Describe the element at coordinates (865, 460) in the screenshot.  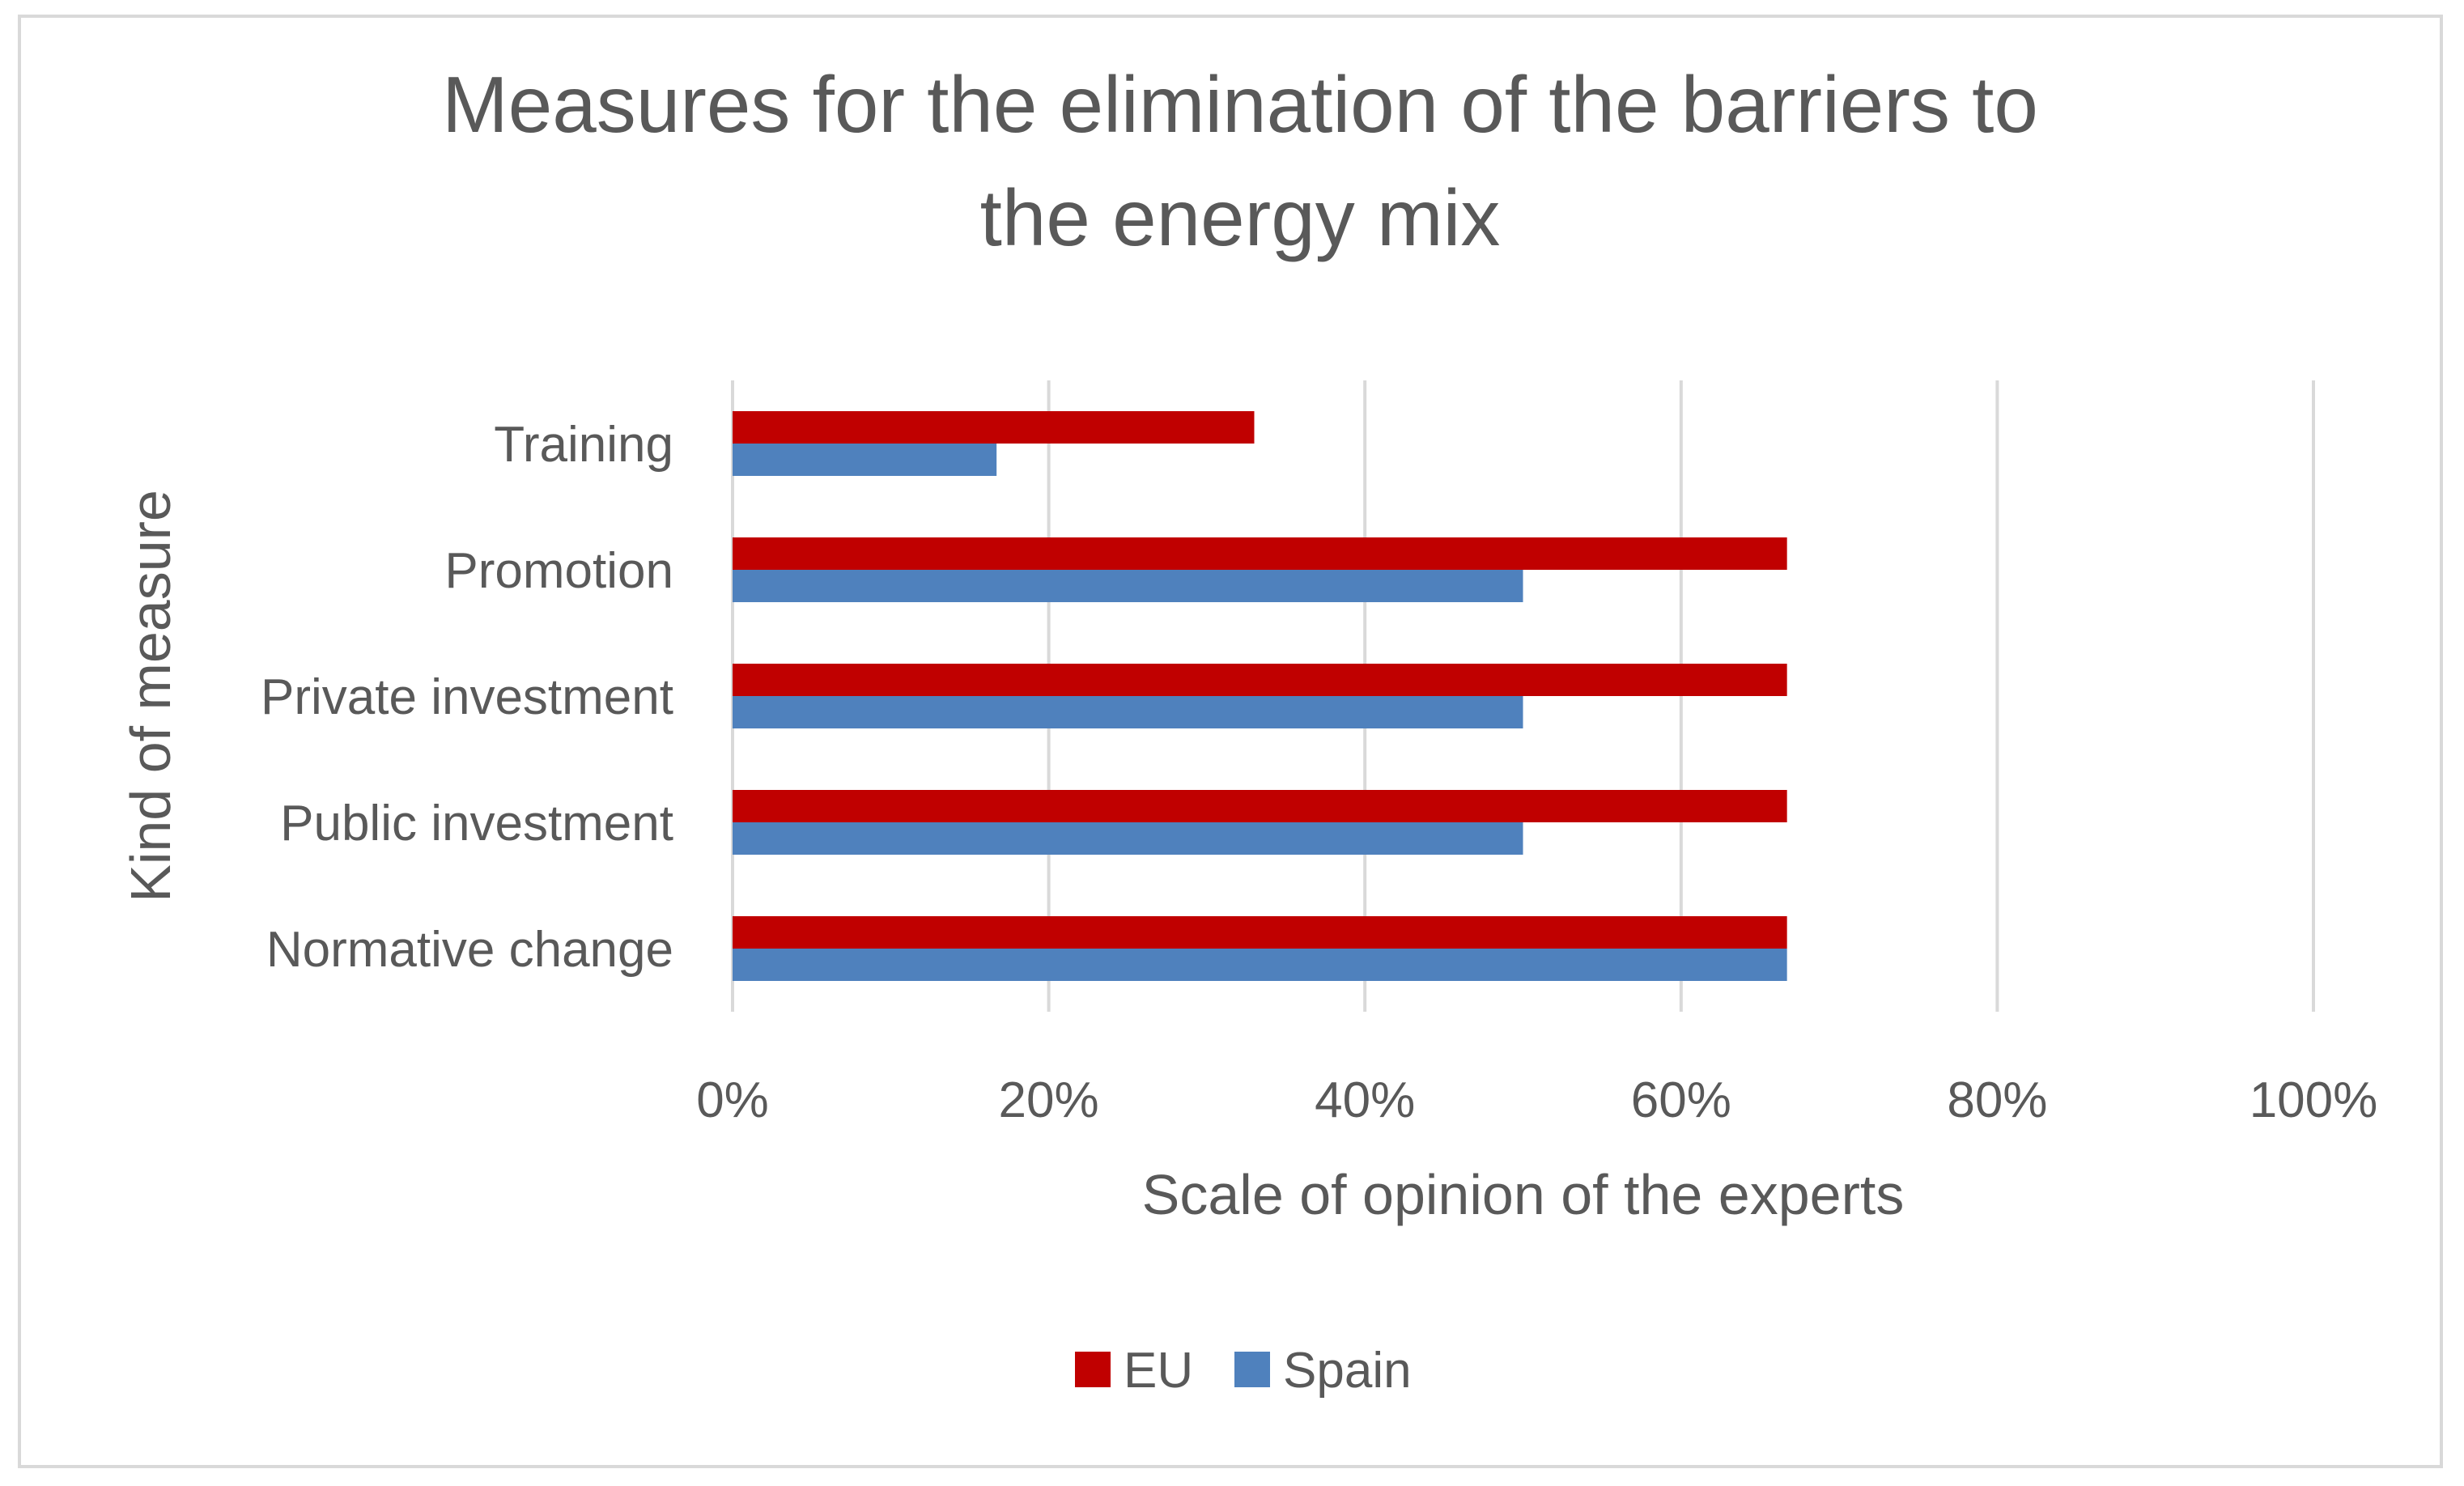
I see `bar-spain-training` at that location.